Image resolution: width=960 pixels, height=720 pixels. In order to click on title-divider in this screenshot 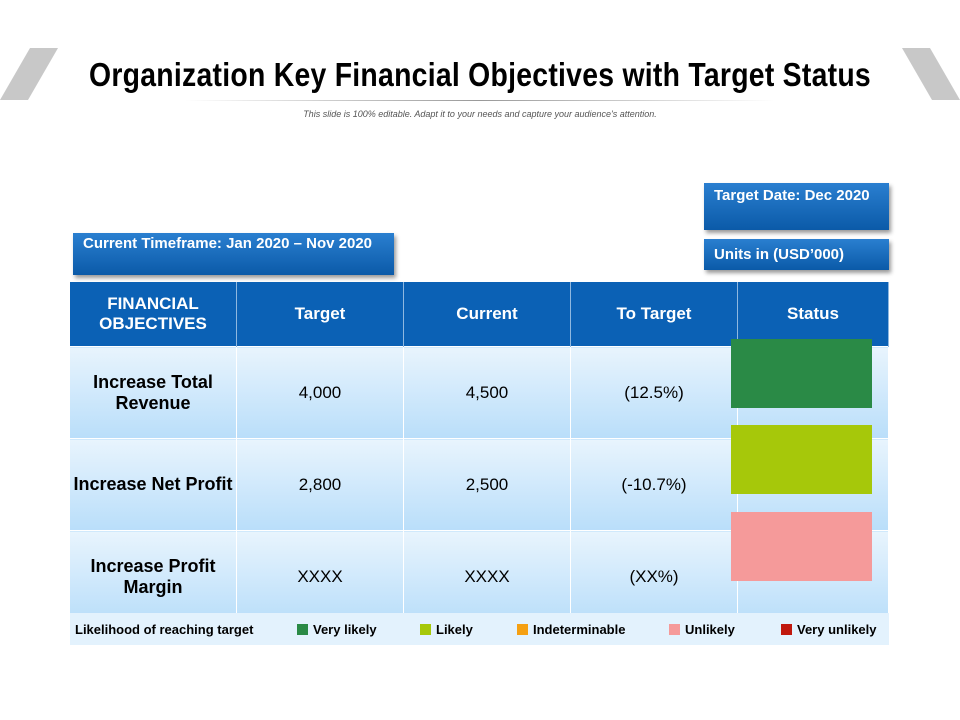, I will do `click(480, 100)`.